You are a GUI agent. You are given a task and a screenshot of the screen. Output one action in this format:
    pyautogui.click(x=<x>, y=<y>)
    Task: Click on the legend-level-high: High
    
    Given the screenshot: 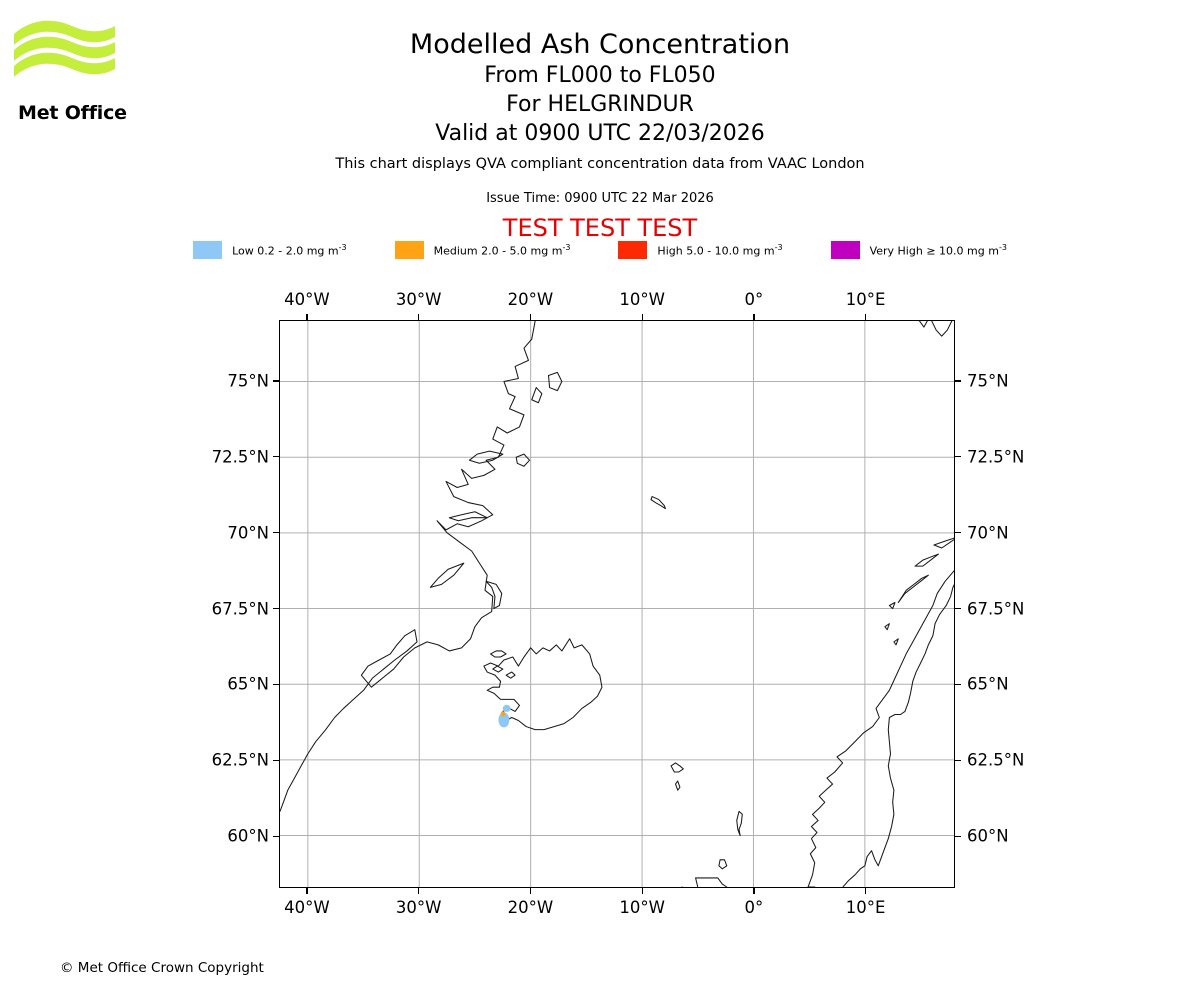 What is the action you would take?
    pyautogui.click(x=670, y=251)
    